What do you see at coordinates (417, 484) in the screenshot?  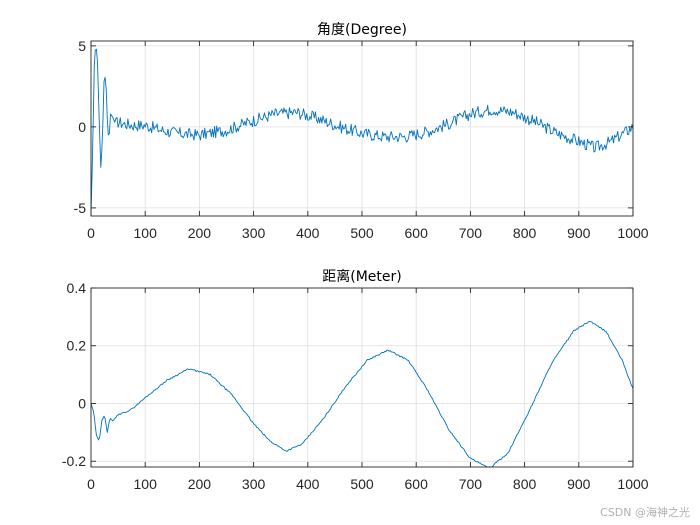 I see `x-tick-label-distance: 600` at bounding box center [417, 484].